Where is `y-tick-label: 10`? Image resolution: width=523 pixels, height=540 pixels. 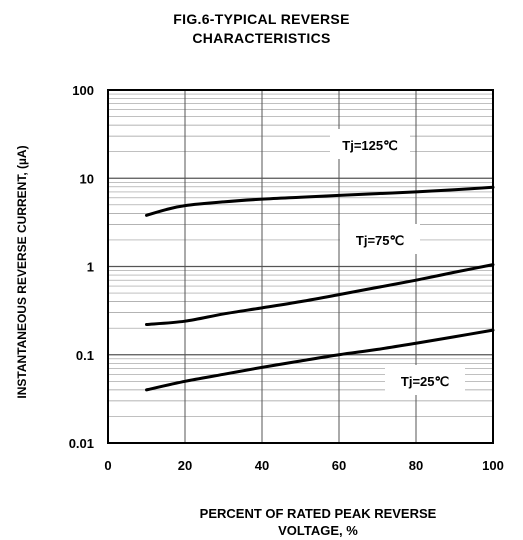 y-tick-label: 10 is located at coordinates (87, 178).